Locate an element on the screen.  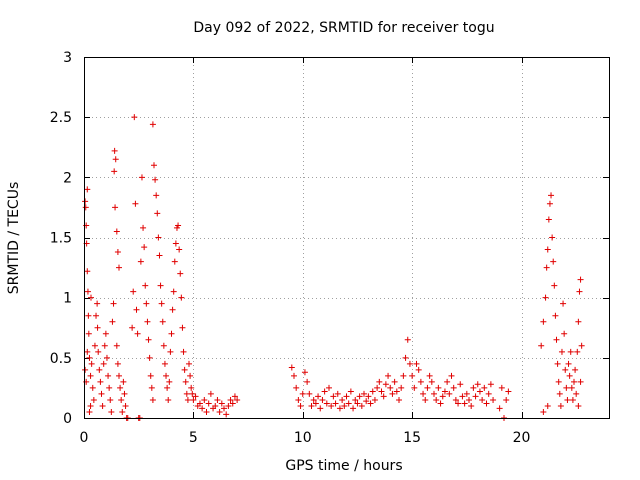
x-tick-labels: 0 5 10 15 20 is located at coordinates (305, 438).